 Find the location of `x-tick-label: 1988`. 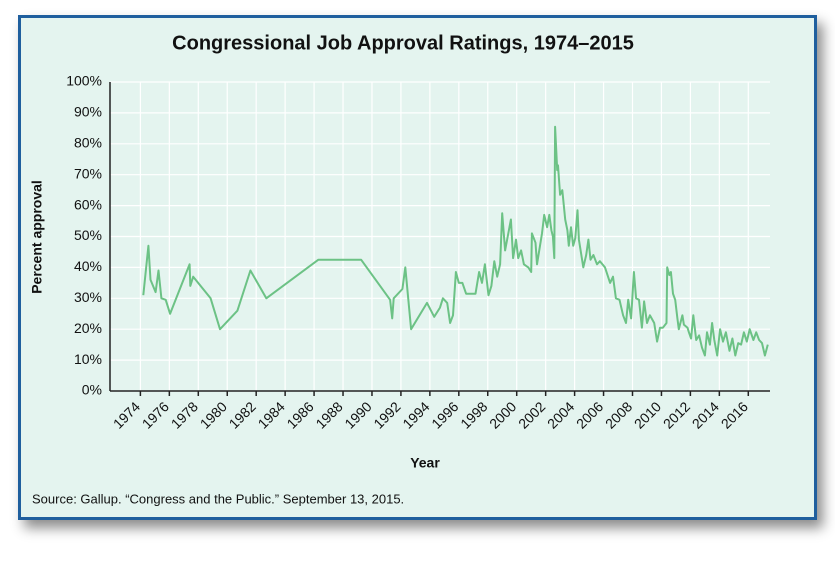

x-tick-label: 1988 is located at coordinates (328, 414).